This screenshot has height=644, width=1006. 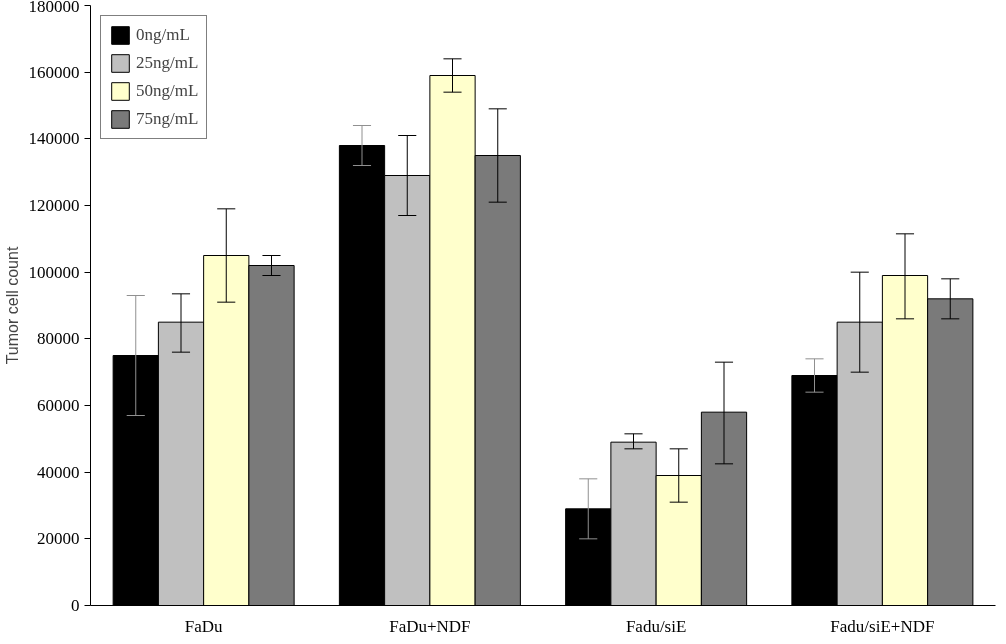 I want to click on y-tick-label: 80000, so click(x=58, y=339).